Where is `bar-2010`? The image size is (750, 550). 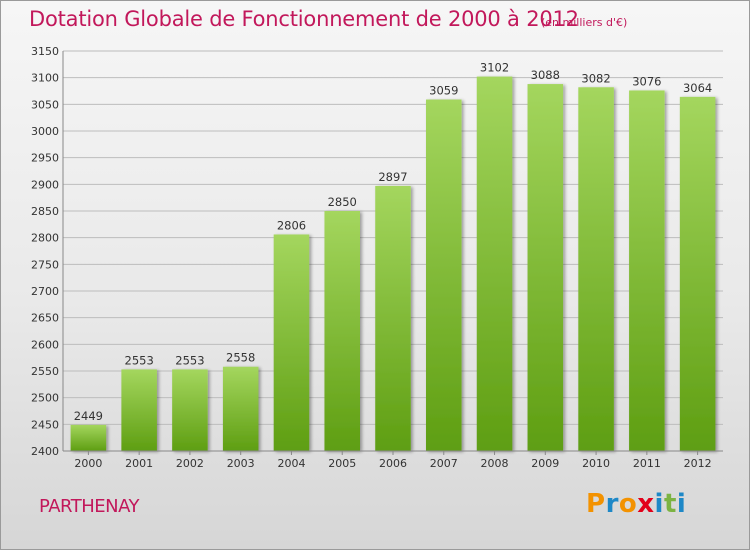
bar-2010 is located at coordinates (596, 269).